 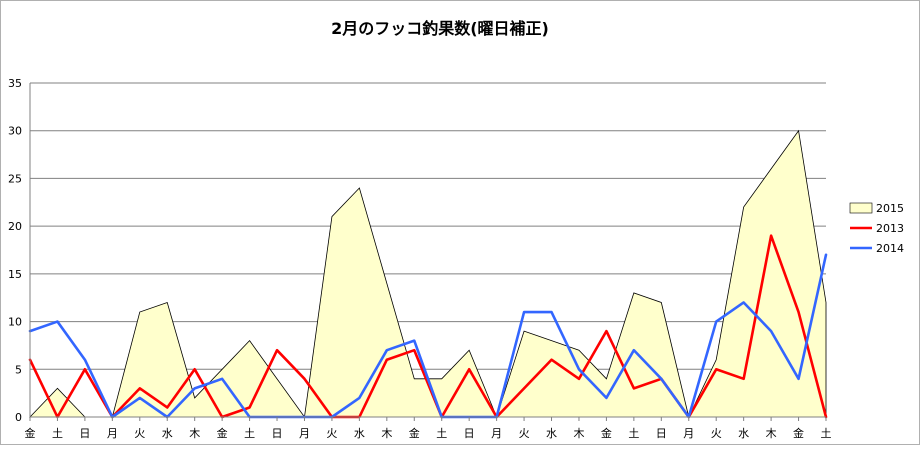 What do you see at coordinates (890, 248) in the screenshot?
I see `legend-label-2014: 2014` at bounding box center [890, 248].